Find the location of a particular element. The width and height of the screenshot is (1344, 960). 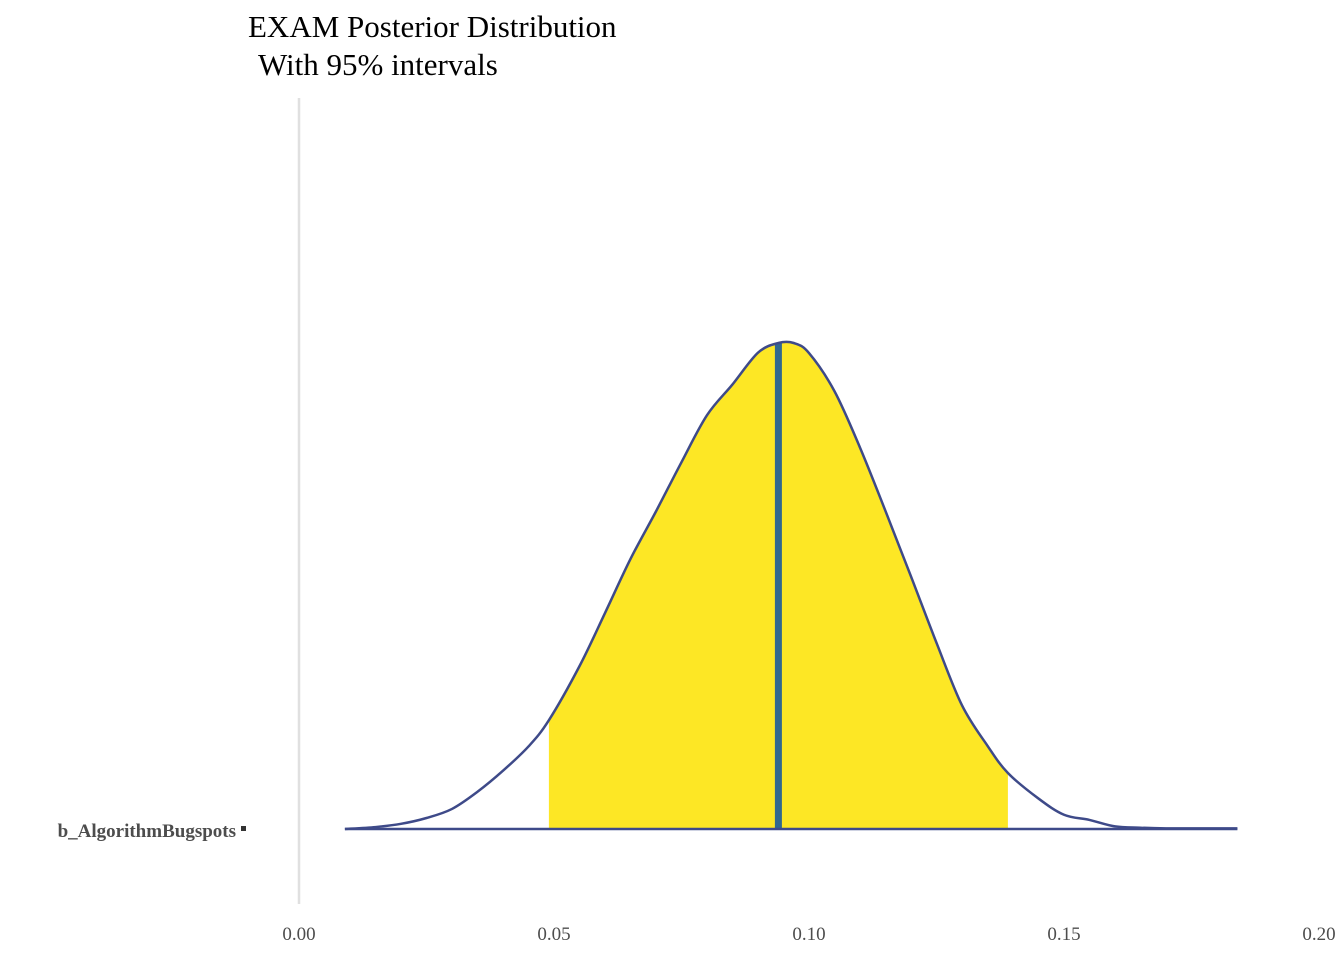

x-axis: 0.00 0.05 0.10 0.15 0.20 is located at coordinates (808, 934).